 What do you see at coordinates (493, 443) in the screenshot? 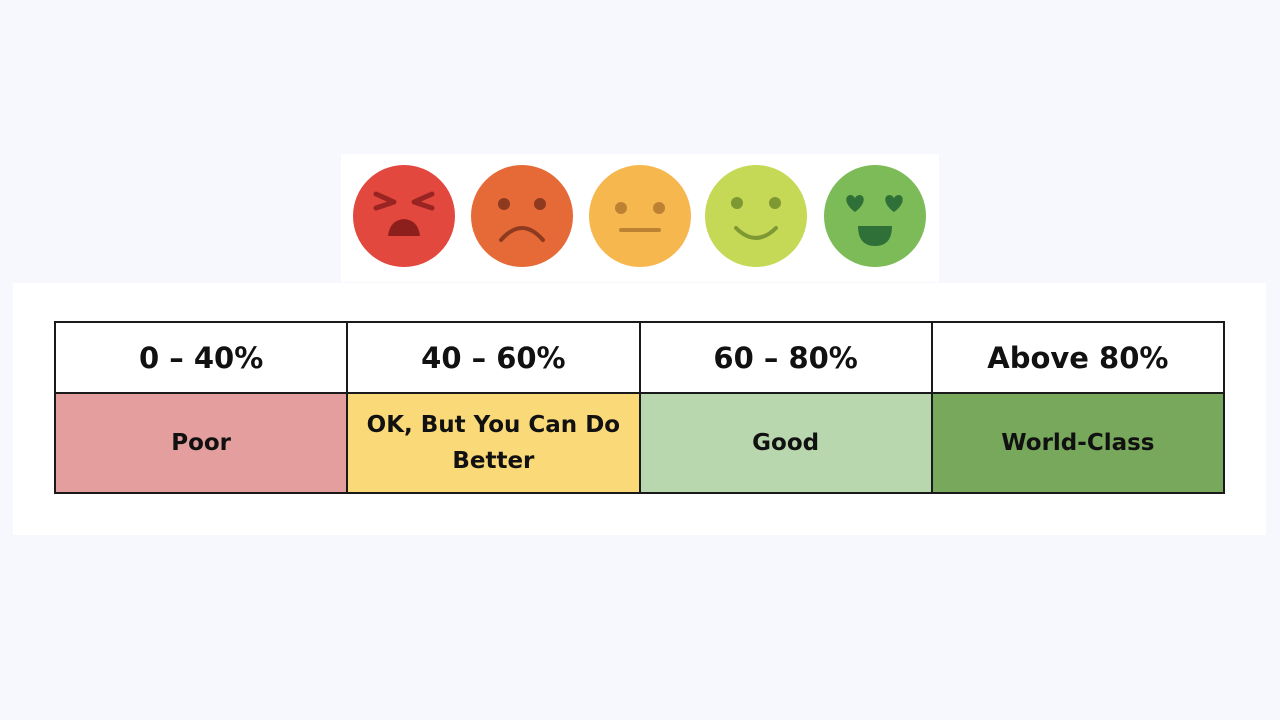
I see `rating-cell-ok: OK, But You Can Do Better` at bounding box center [493, 443].